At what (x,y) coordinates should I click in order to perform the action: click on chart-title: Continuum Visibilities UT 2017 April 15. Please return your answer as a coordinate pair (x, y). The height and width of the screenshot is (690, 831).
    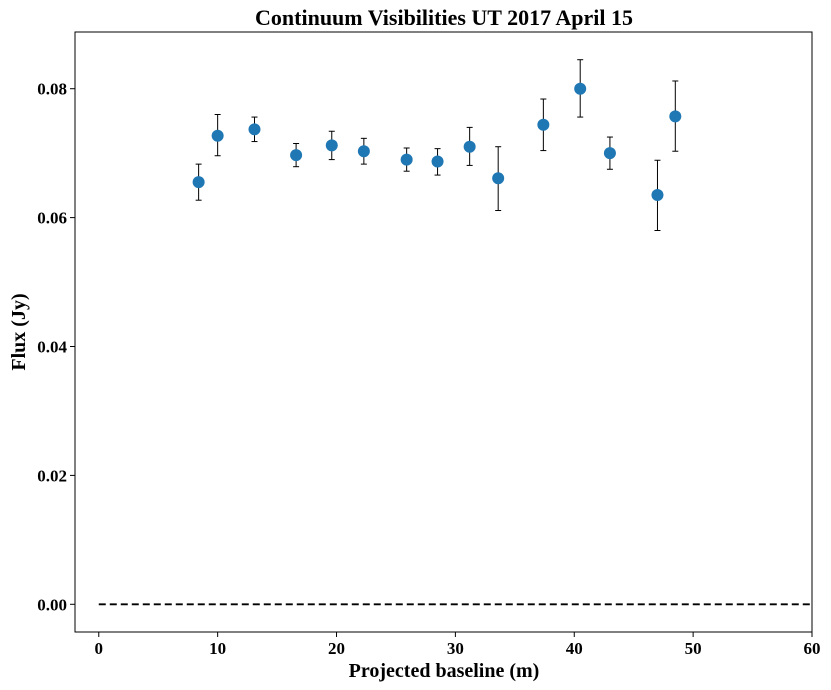
    Looking at the image, I should click on (444, 17).